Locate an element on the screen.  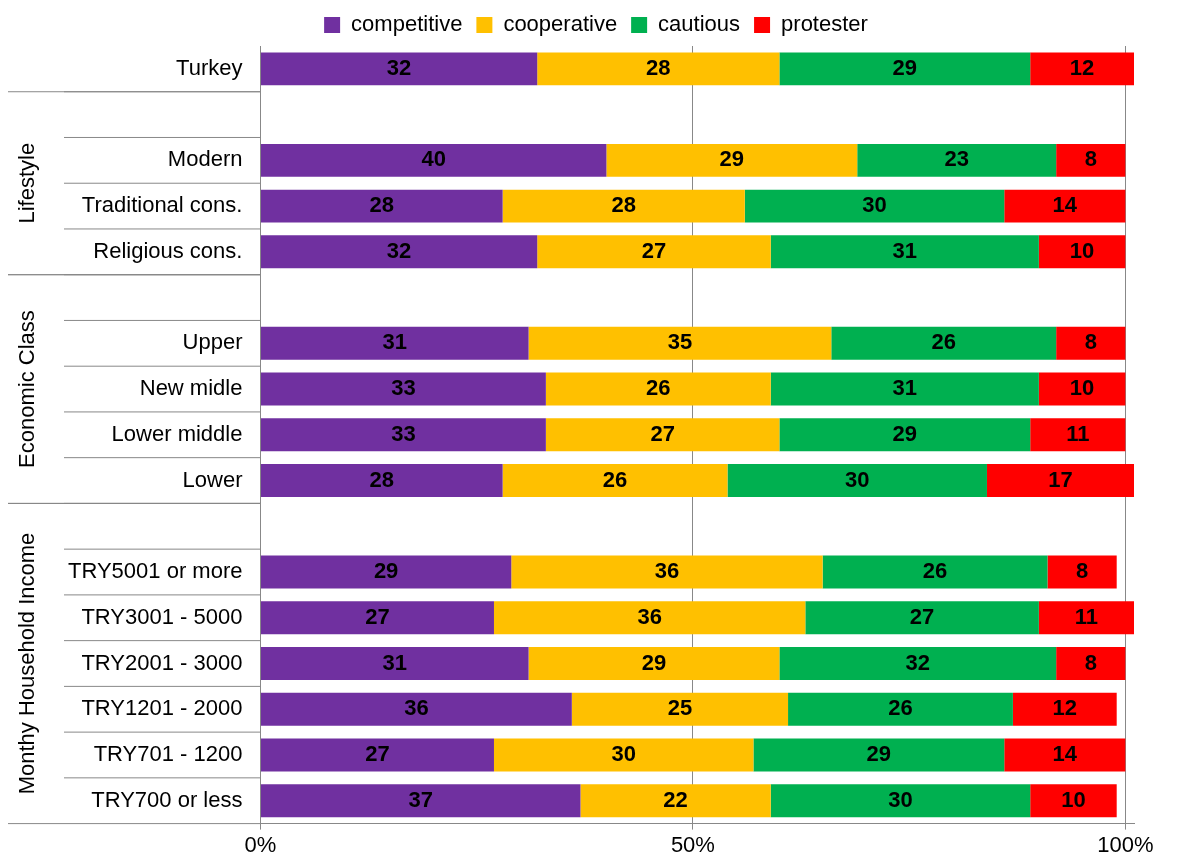
y-tick-label: TRY3001 - 5000 is located at coordinates (162, 616).